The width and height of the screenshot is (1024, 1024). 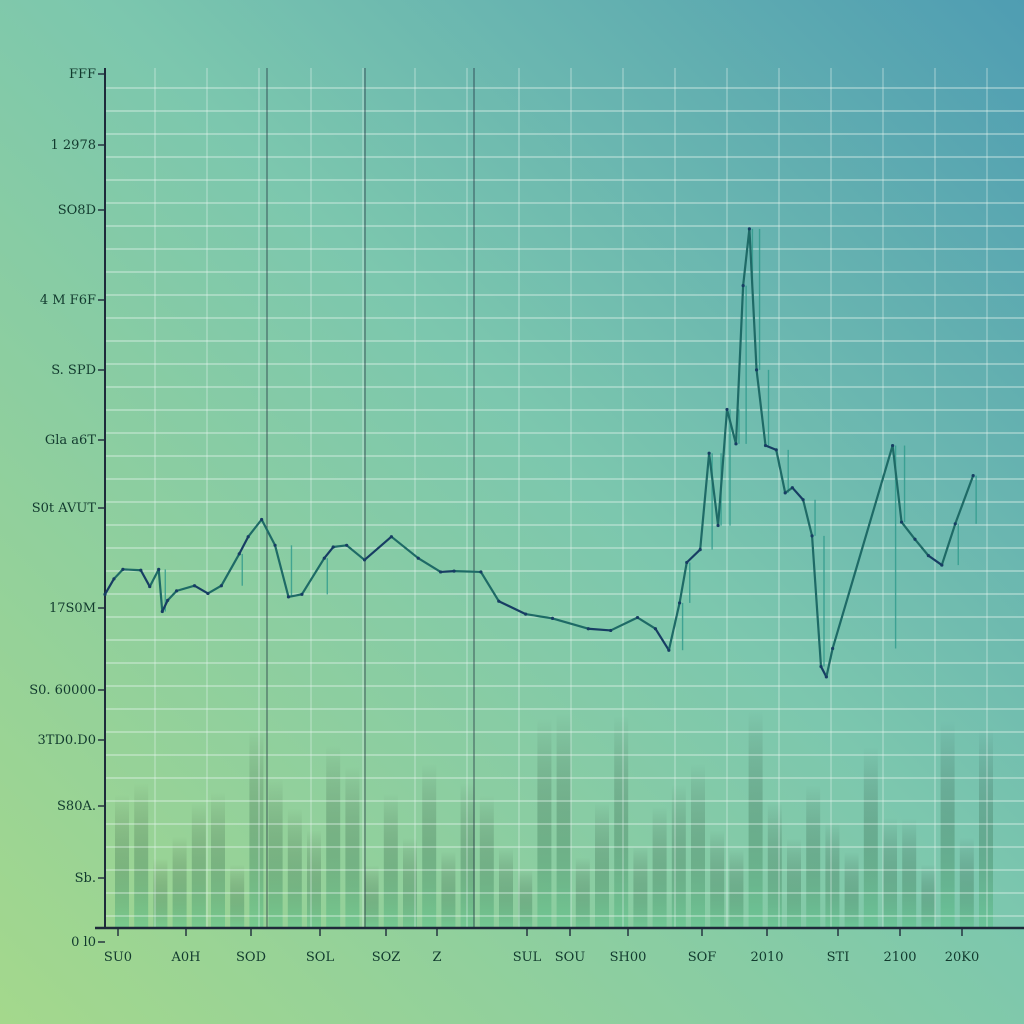 What do you see at coordinates (74, 145) in the screenshot?
I see `y-tick-label: 1 2978` at bounding box center [74, 145].